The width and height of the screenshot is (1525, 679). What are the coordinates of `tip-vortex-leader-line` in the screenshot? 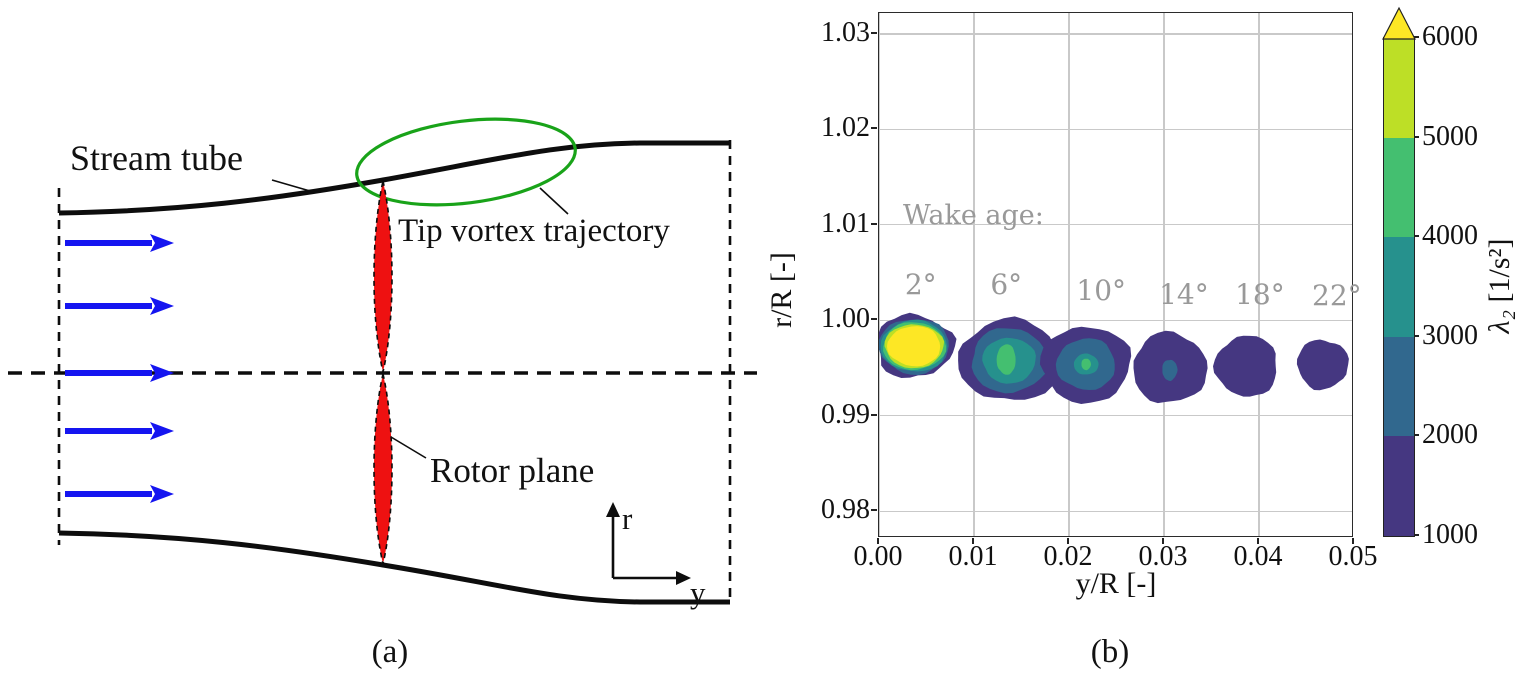 It's located at (554, 201).